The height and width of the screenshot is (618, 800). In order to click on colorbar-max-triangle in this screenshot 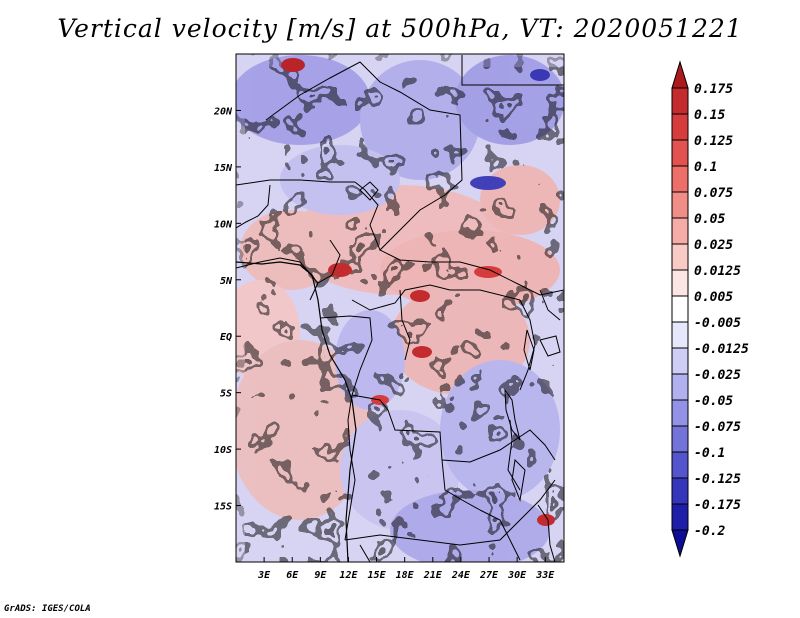, I will do `click(680, 74)`.